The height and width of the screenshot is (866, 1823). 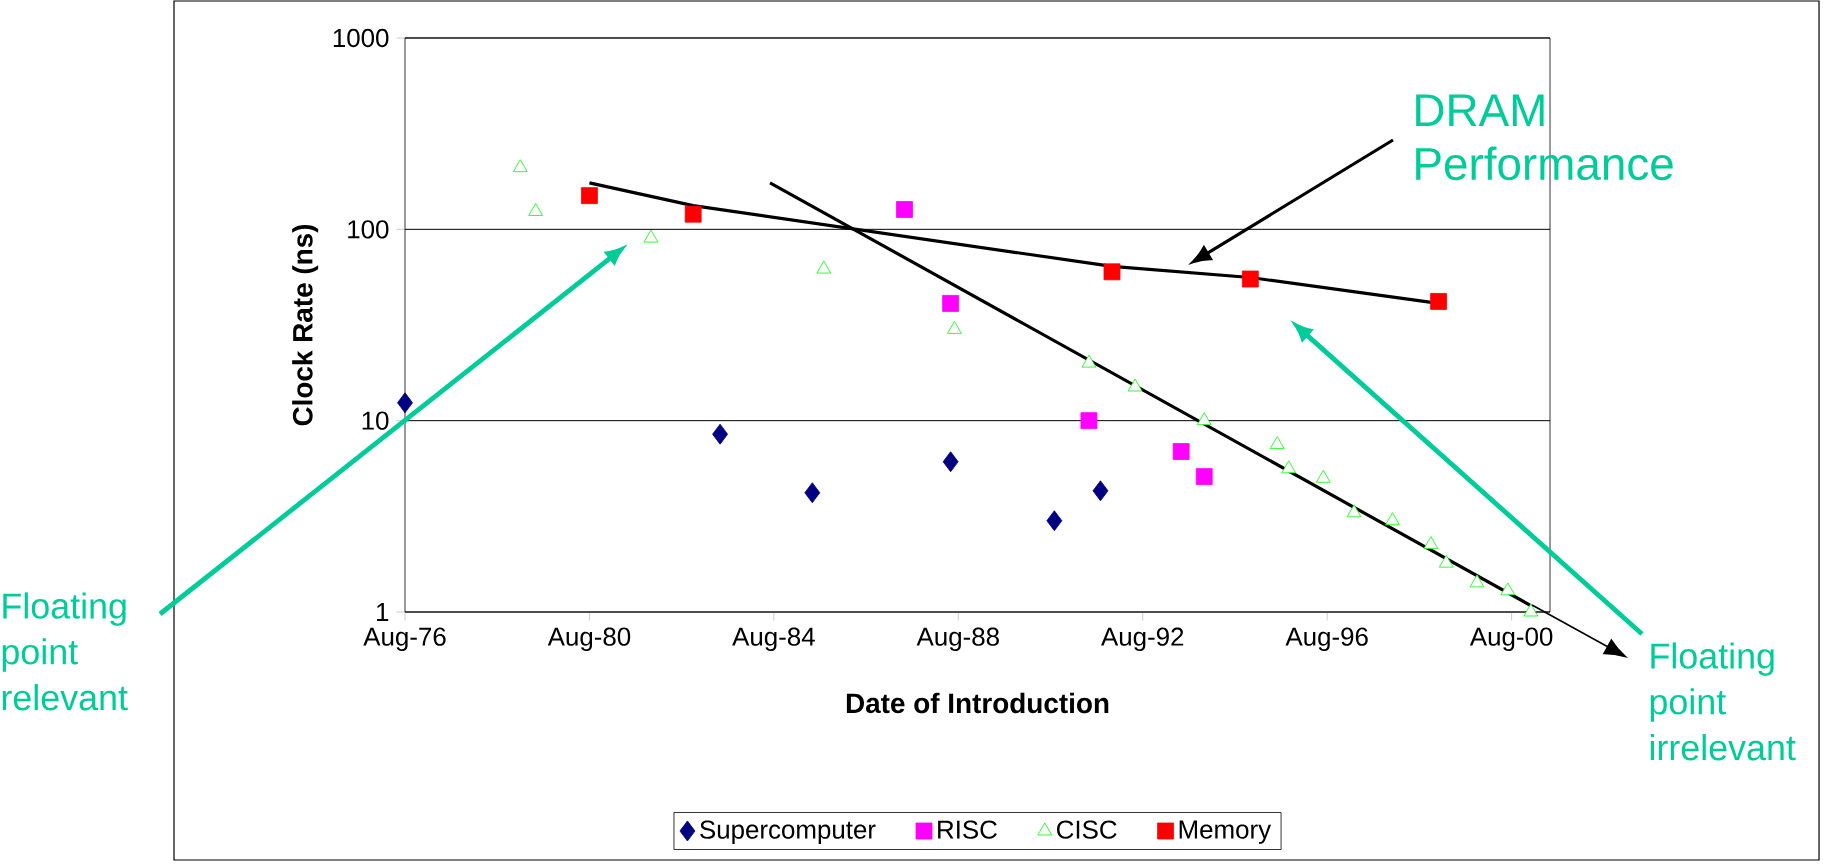 I want to click on y-tick-label: 100, so click(x=368, y=229).